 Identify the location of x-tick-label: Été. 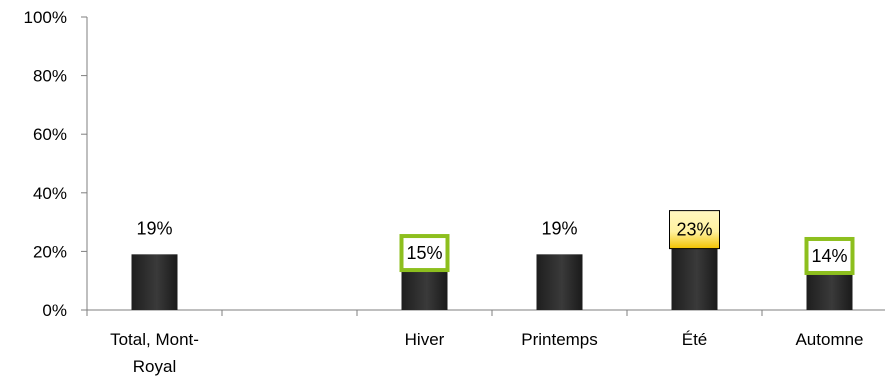
(695, 339).